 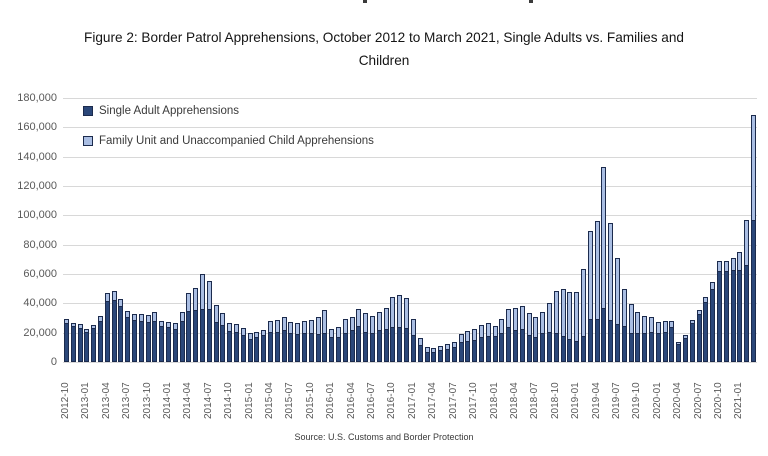 I want to click on x-tick-label: 2015-10, so click(x=310, y=400).